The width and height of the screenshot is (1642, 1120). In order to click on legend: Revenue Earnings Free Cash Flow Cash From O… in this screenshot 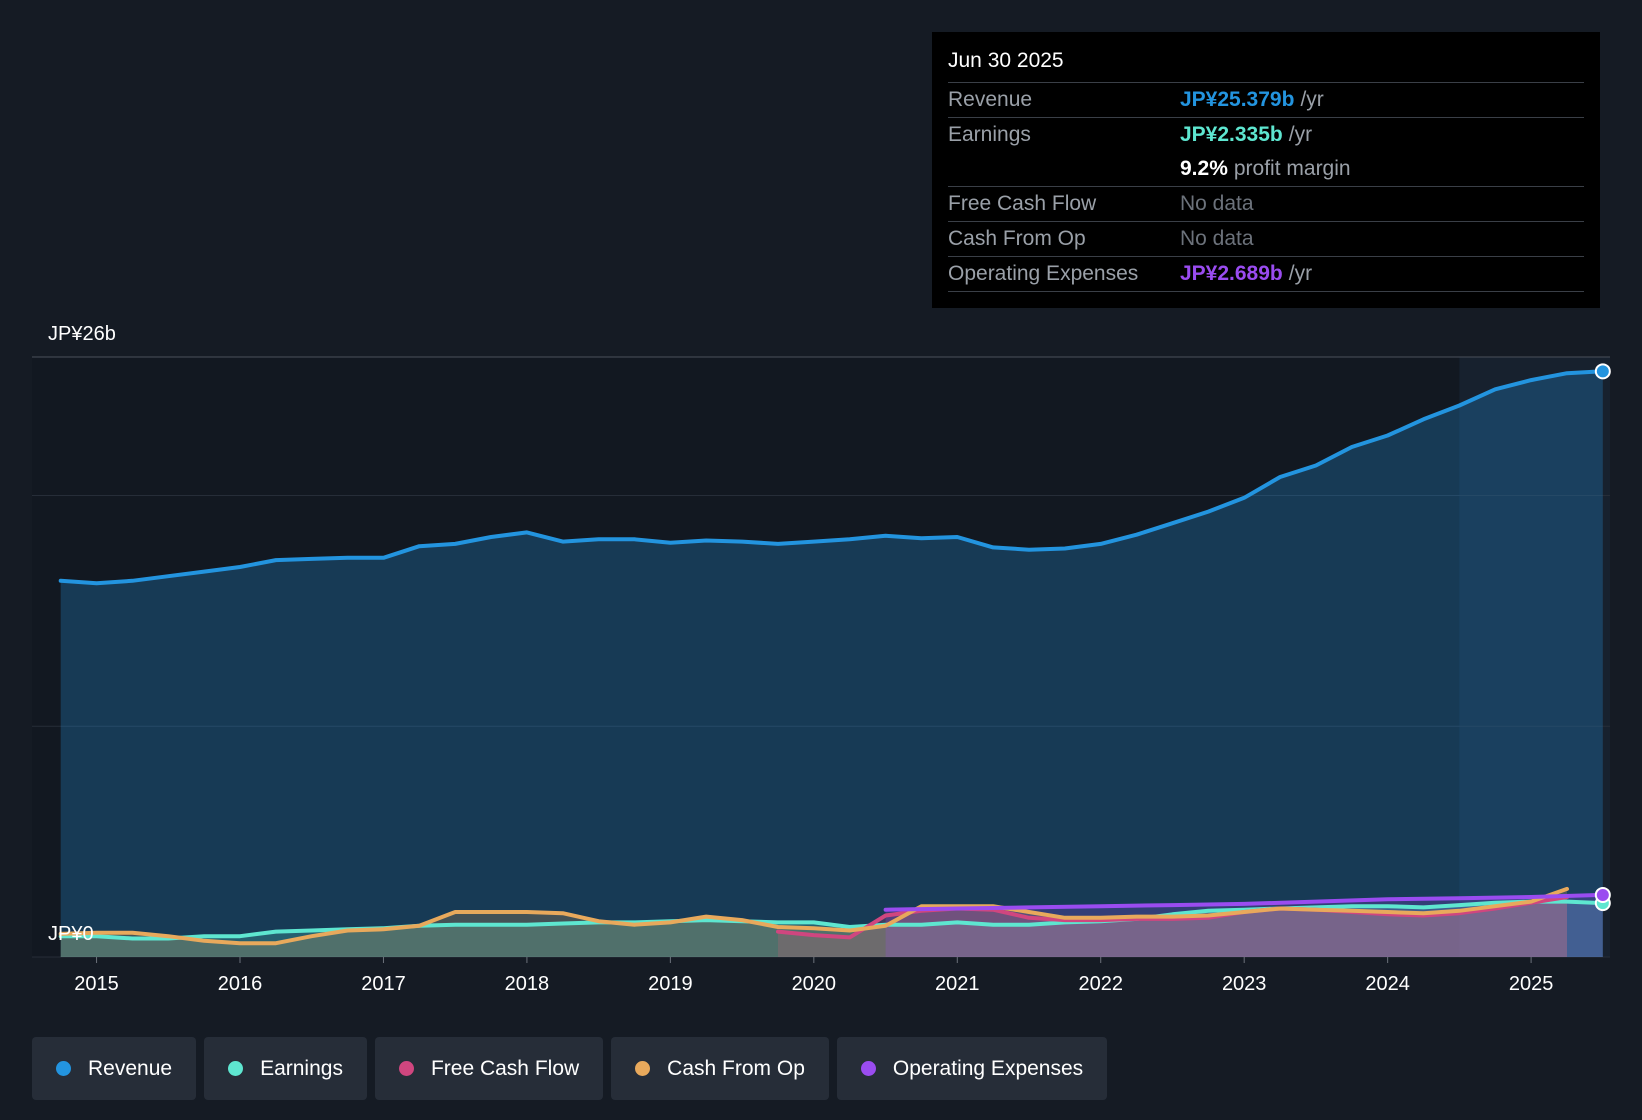, I will do `click(570, 1068)`.